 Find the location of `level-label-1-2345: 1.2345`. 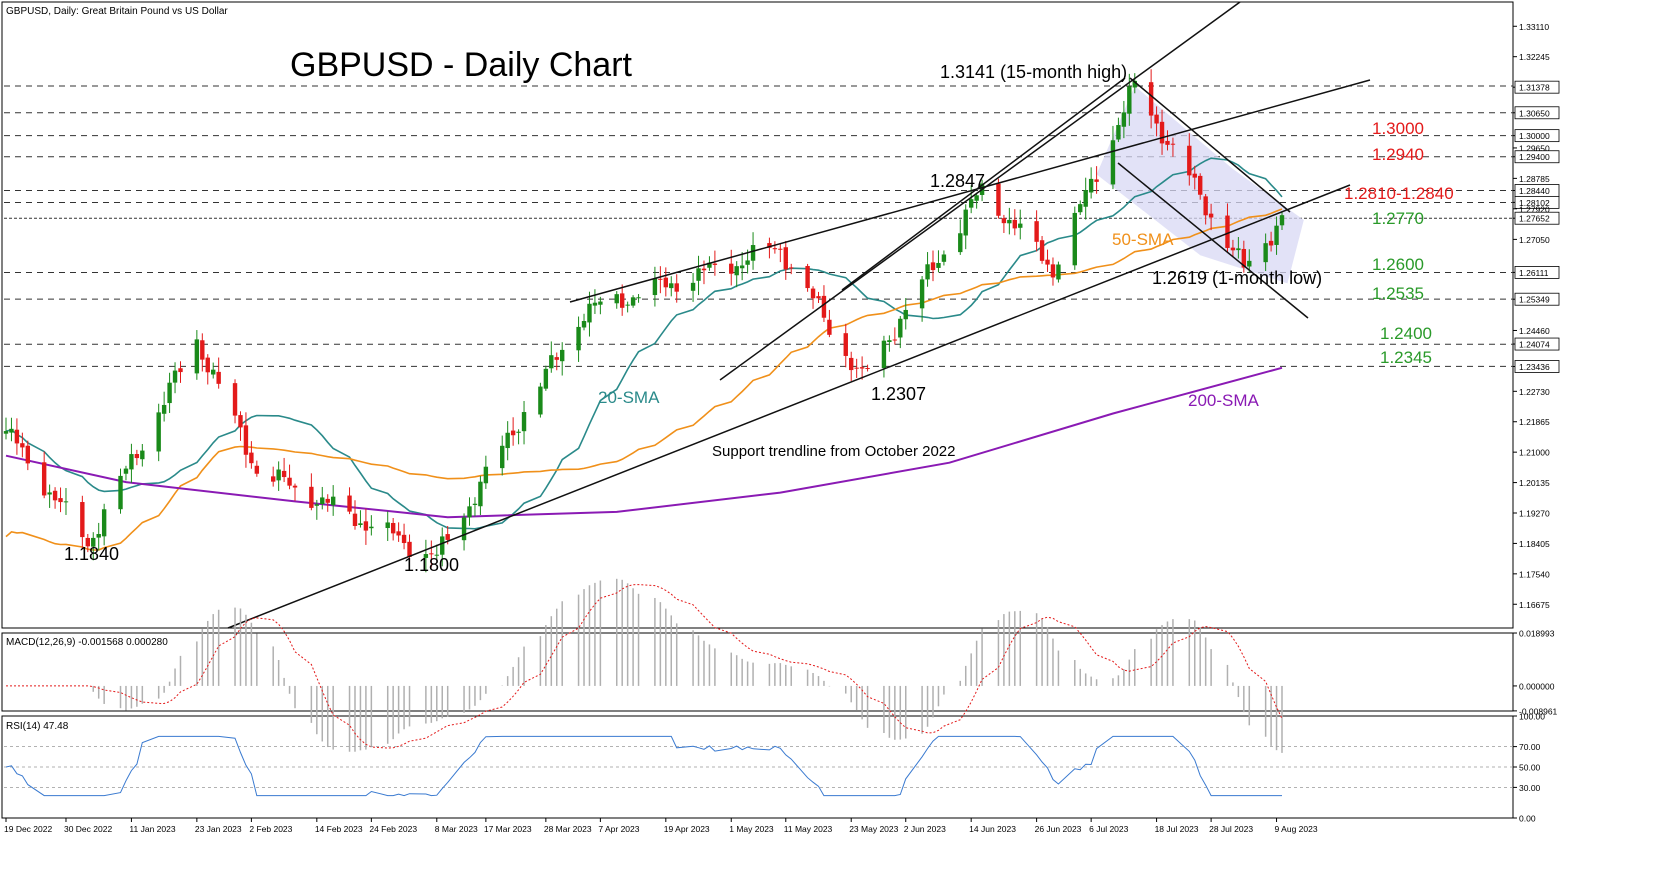

level-label-1-2345: 1.2345 is located at coordinates (1406, 357).